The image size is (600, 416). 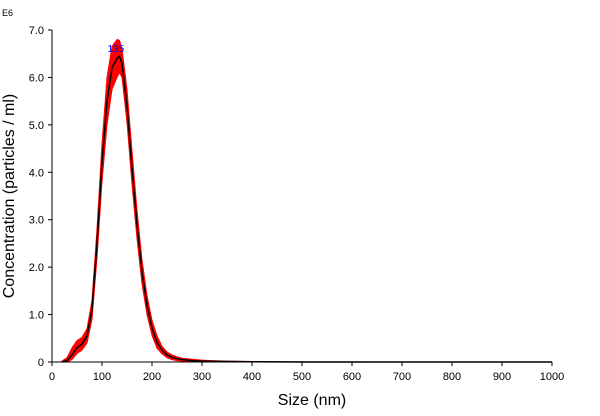 I want to click on x-tick-label: 900, so click(x=502, y=377).